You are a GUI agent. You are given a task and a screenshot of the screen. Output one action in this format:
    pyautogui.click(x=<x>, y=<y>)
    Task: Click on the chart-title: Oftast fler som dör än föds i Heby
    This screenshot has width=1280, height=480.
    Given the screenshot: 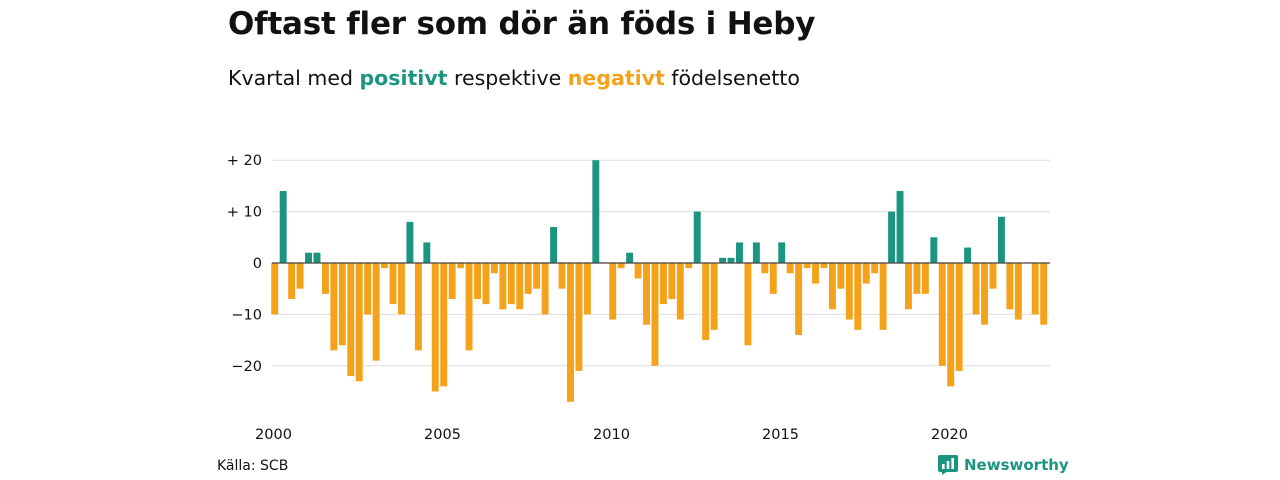 What is the action you would take?
    pyautogui.click(x=522, y=24)
    